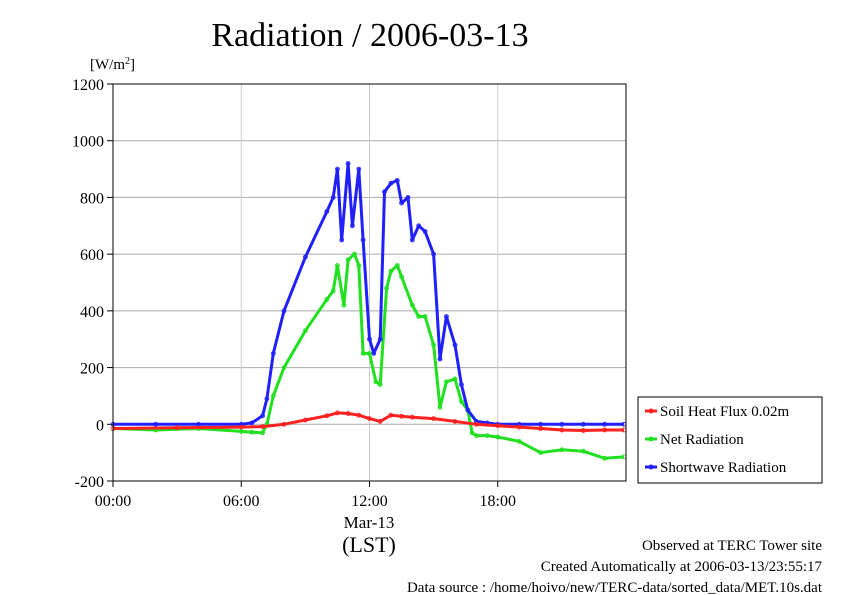 The width and height of the screenshot is (842, 595). I want to click on chart-title: Radiation / 2006-03-13, so click(369, 35).